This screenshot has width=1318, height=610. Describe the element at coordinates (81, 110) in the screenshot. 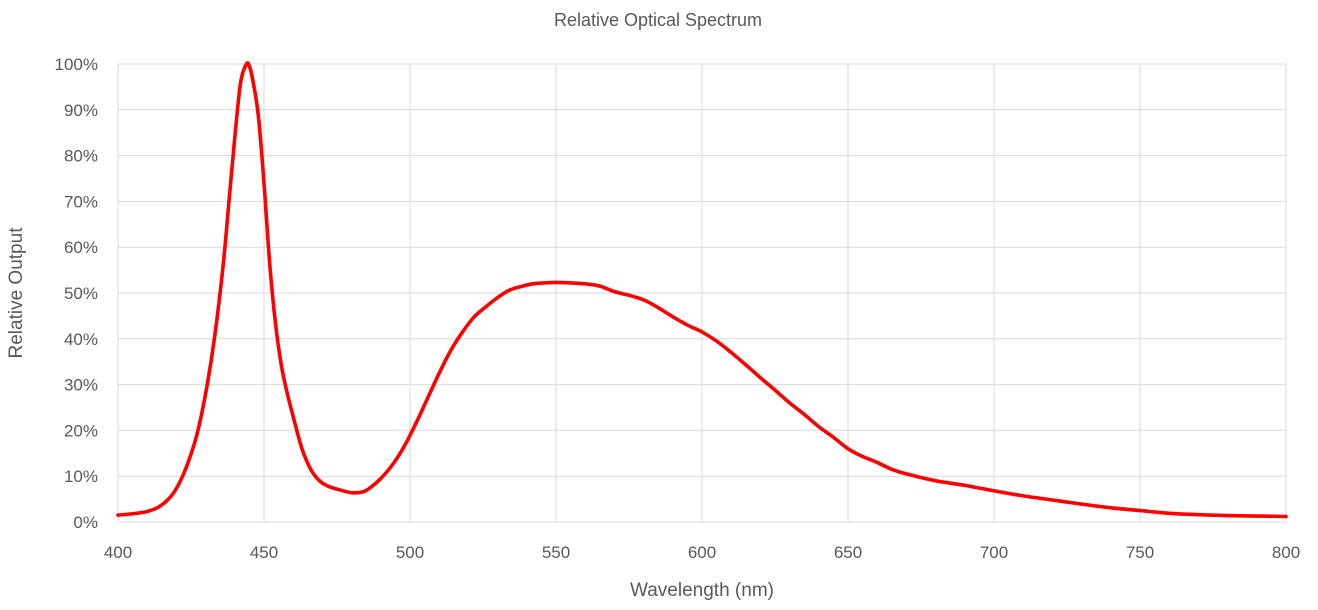

I see `y-tick-label: 90%` at that location.